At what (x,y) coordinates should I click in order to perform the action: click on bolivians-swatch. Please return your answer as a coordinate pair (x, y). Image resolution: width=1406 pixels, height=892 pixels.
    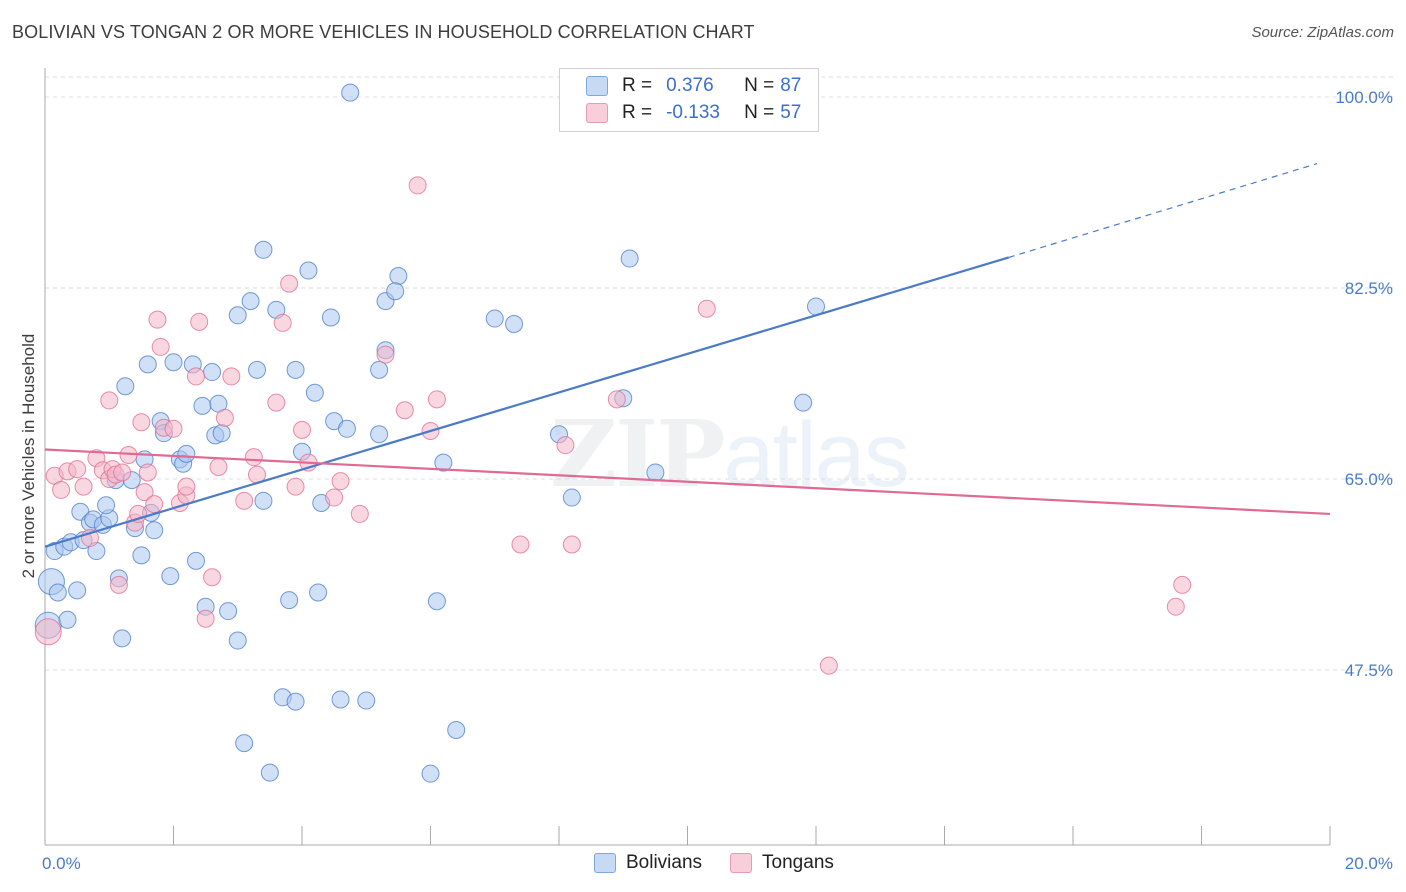
    Looking at the image, I should click on (605, 863).